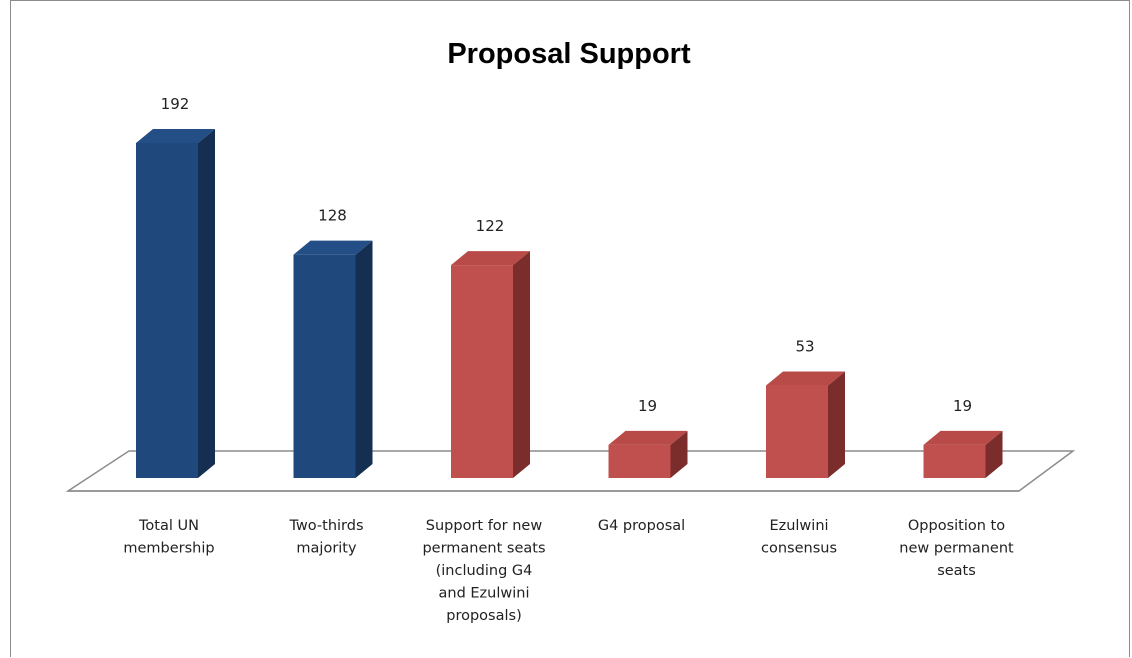  I want to click on bar-3: 19, so click(648, 437).